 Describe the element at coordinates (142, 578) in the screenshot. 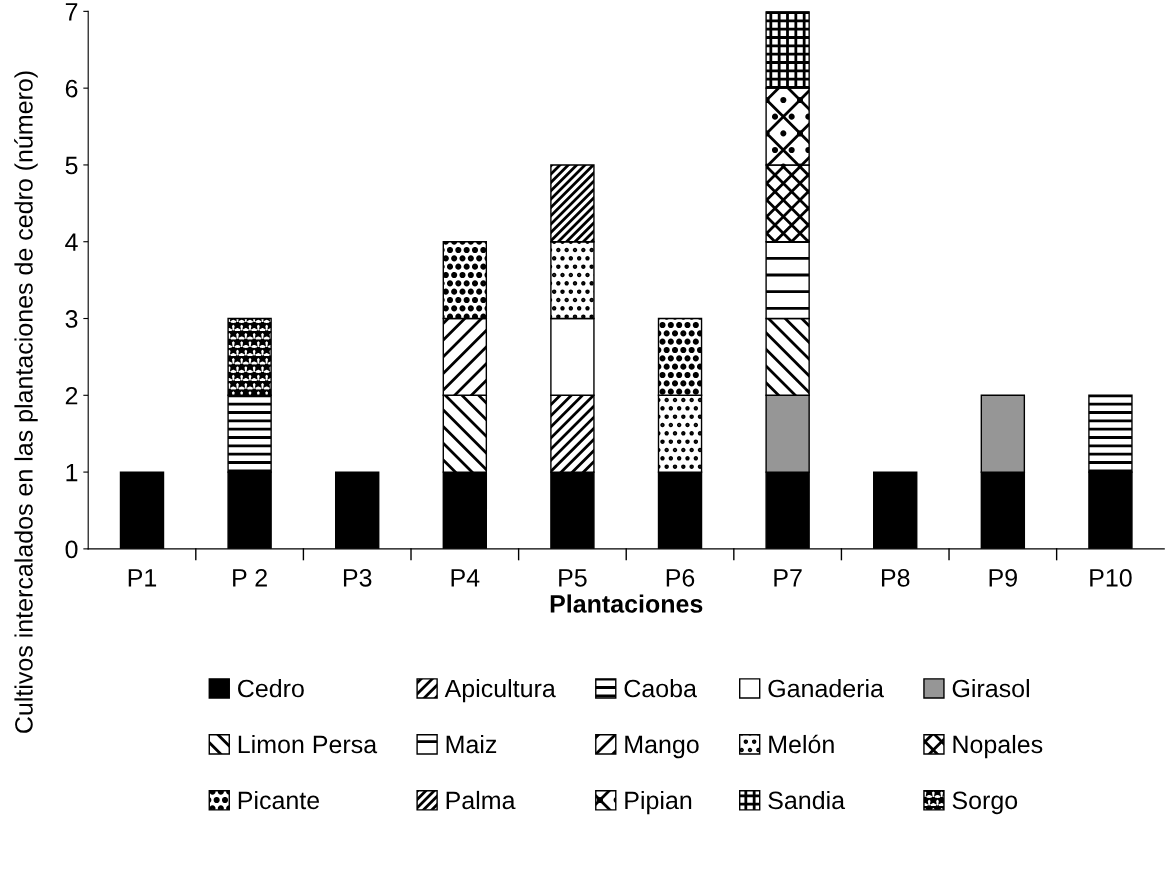

I see `x-tick-label: P1` at that location.